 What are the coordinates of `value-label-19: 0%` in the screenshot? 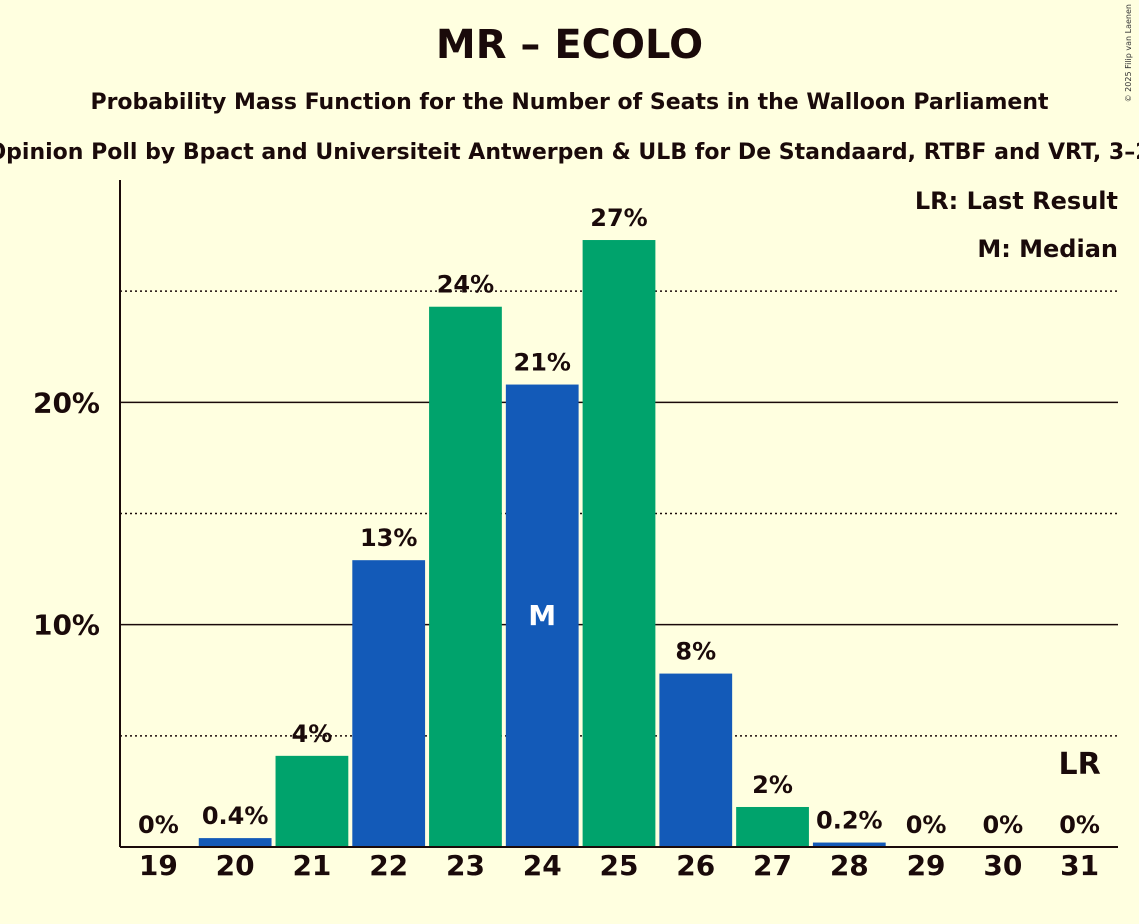 It's located at (158, 825).